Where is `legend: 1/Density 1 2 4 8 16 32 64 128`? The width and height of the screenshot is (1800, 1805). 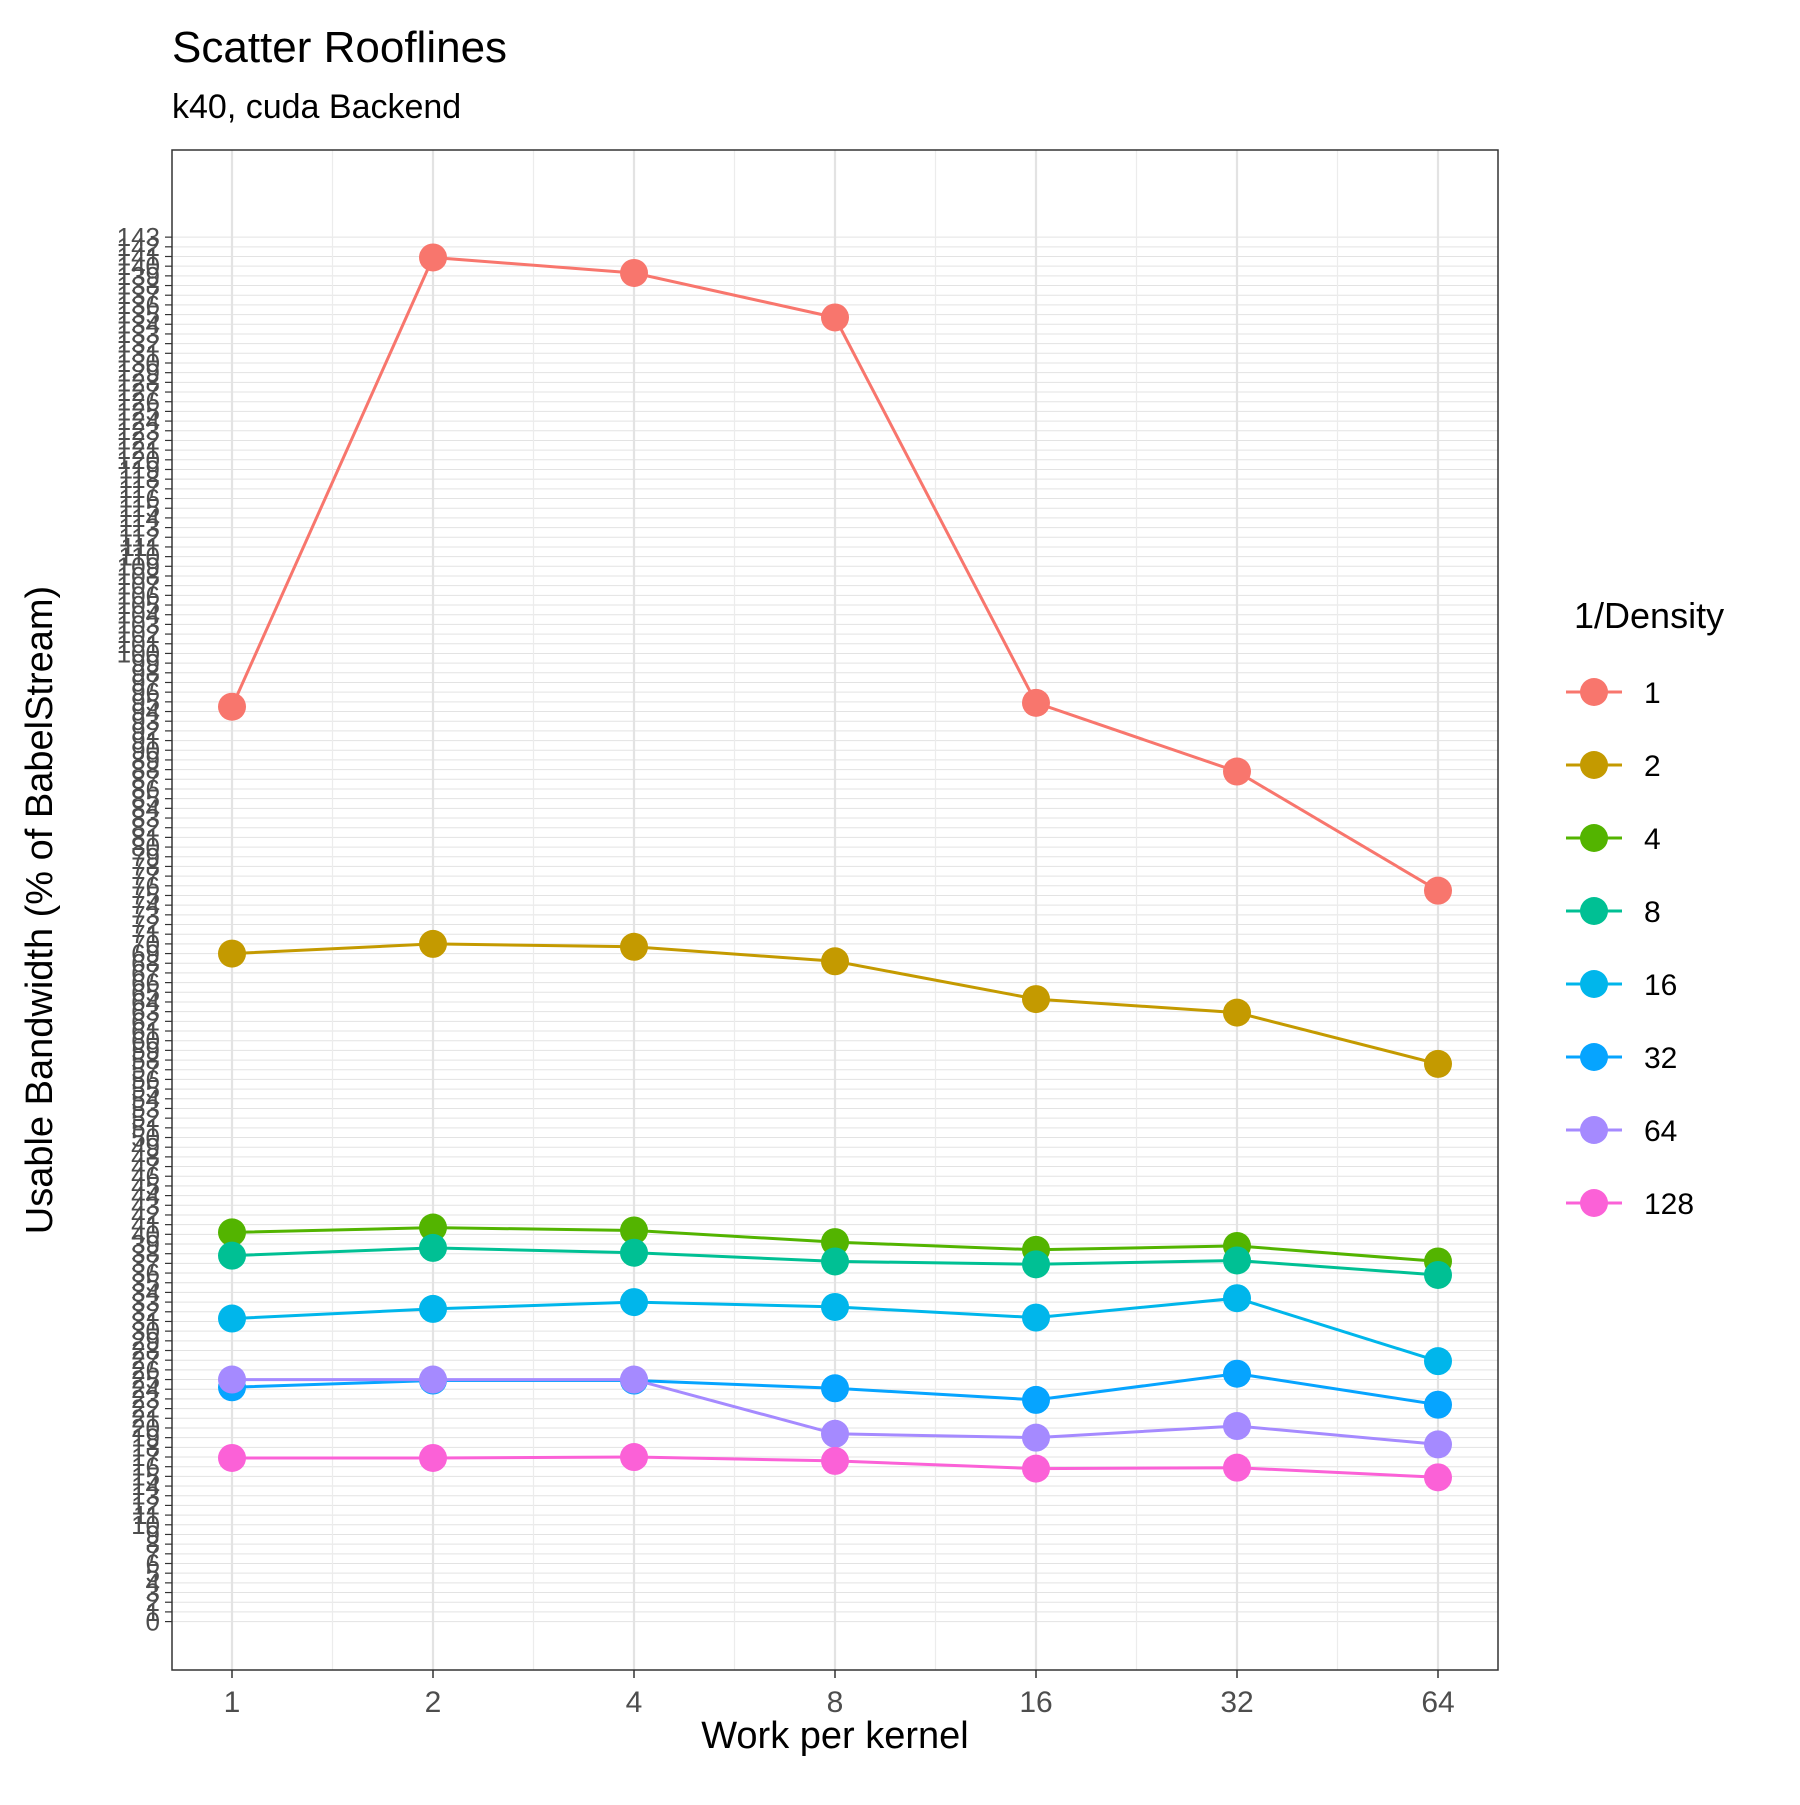
legend: 1/Density 1 2 4 8 16 32 64 128 is located at coordinates (1645, 908).